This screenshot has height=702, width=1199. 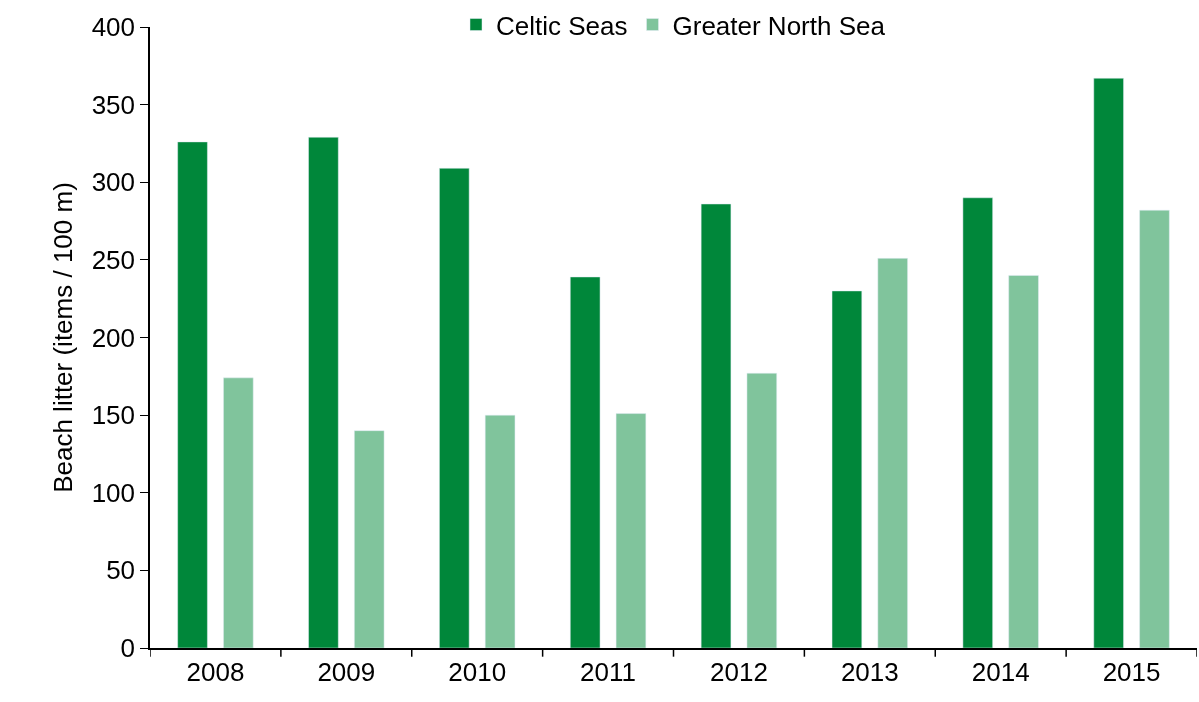 What do you see at coordinates (346, 671) in the screenshot?
I see `x-tick-label: 2009` at bounding box center [346, 671].